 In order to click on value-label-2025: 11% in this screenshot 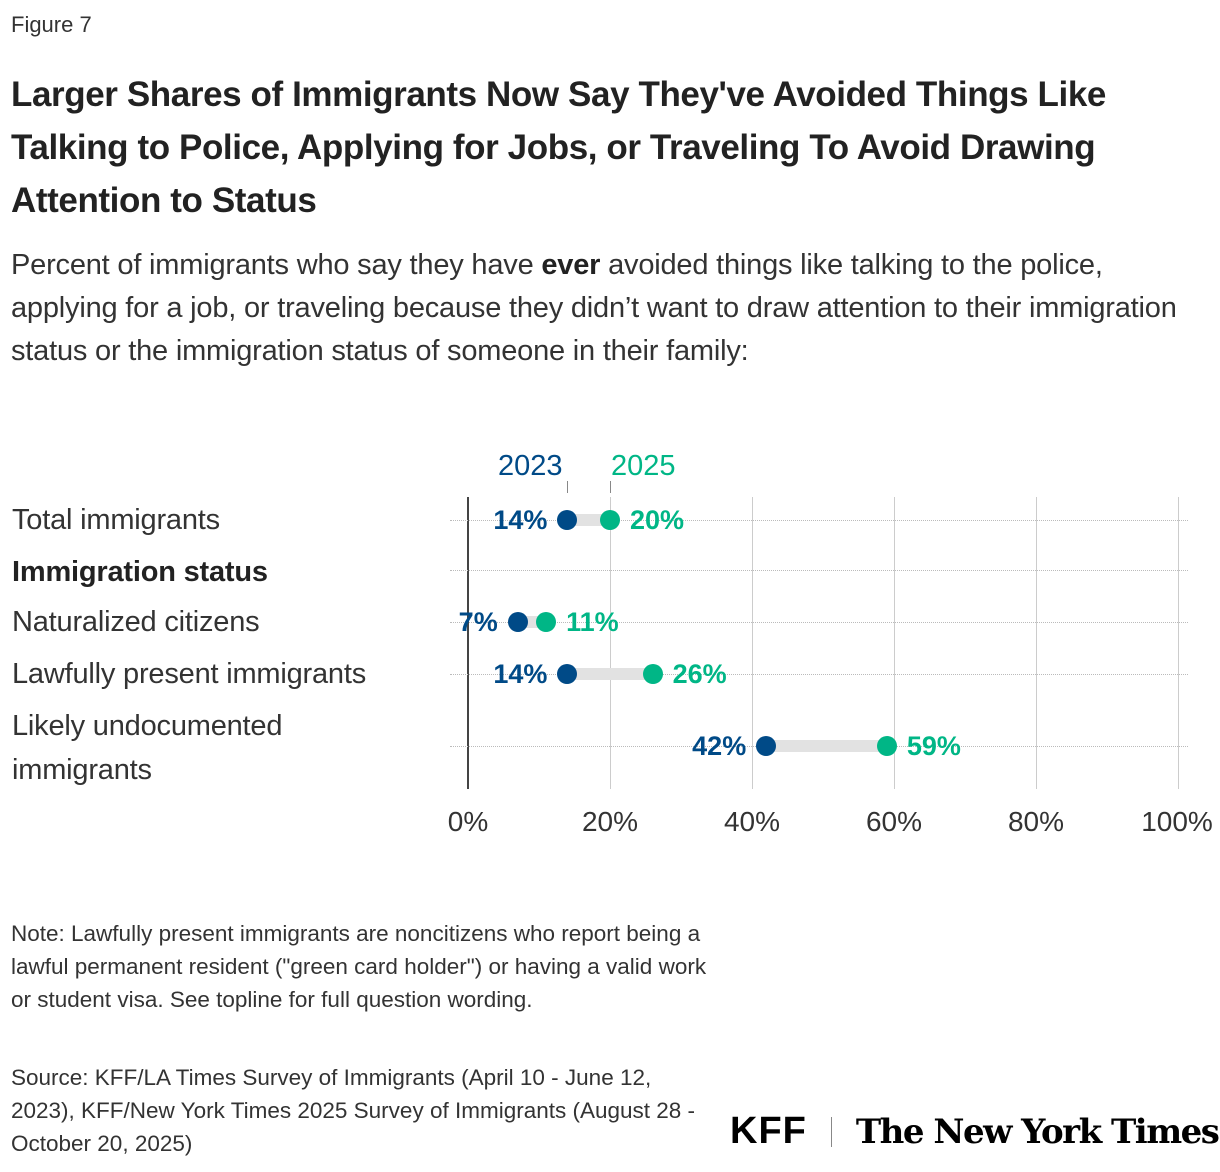, I will do `click(592, 622)`.